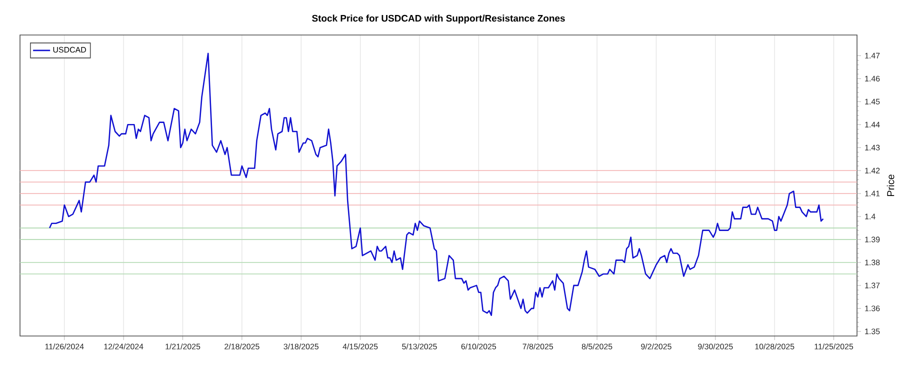 This screenshot has height=375, width=900. I want to click on chart-title: Stock Price for USDCAD with Support/Resistance Zones, so click(438, 19).